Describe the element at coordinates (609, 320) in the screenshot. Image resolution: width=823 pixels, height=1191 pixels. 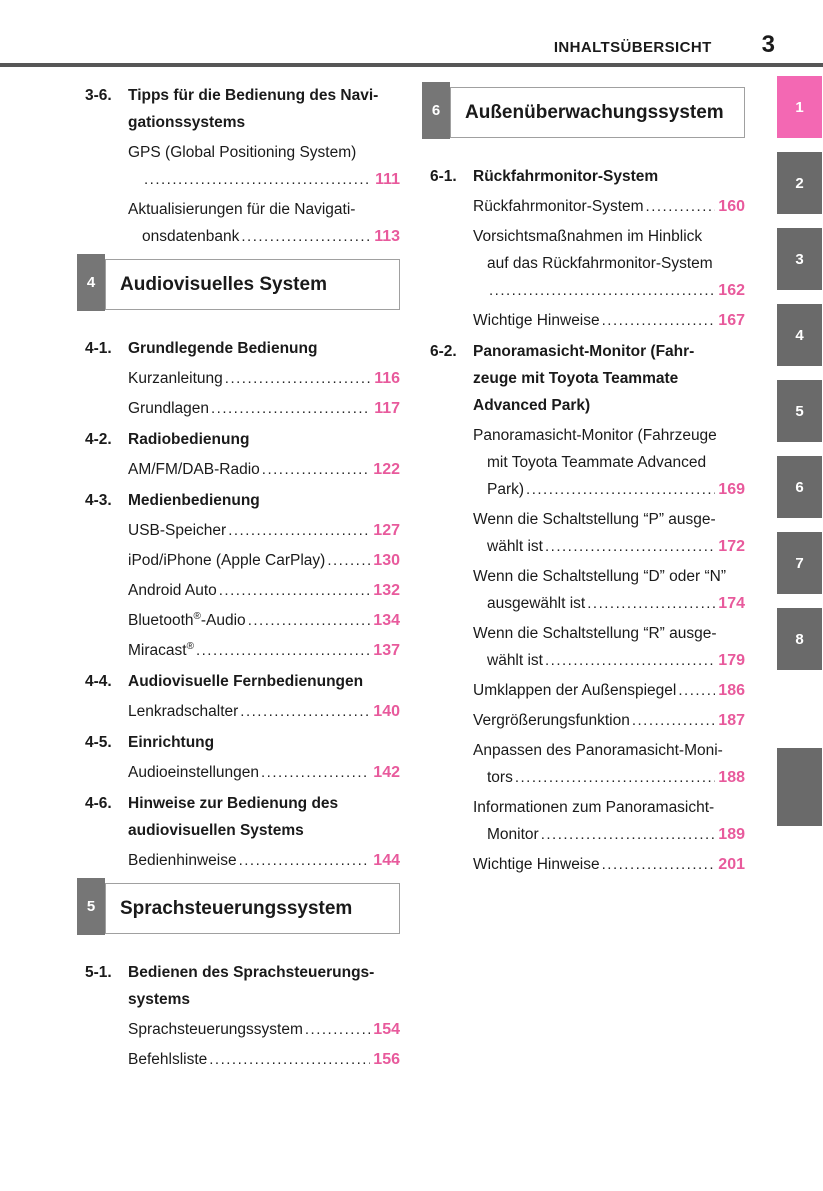
I see `toc-entry: Wichtige Hinweise 167` at that location.